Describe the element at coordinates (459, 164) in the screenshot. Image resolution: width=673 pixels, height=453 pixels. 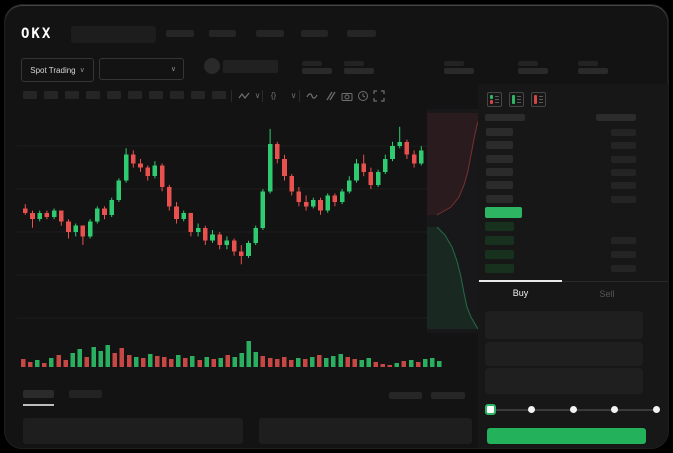
I see `depth-ask-line` at that location.